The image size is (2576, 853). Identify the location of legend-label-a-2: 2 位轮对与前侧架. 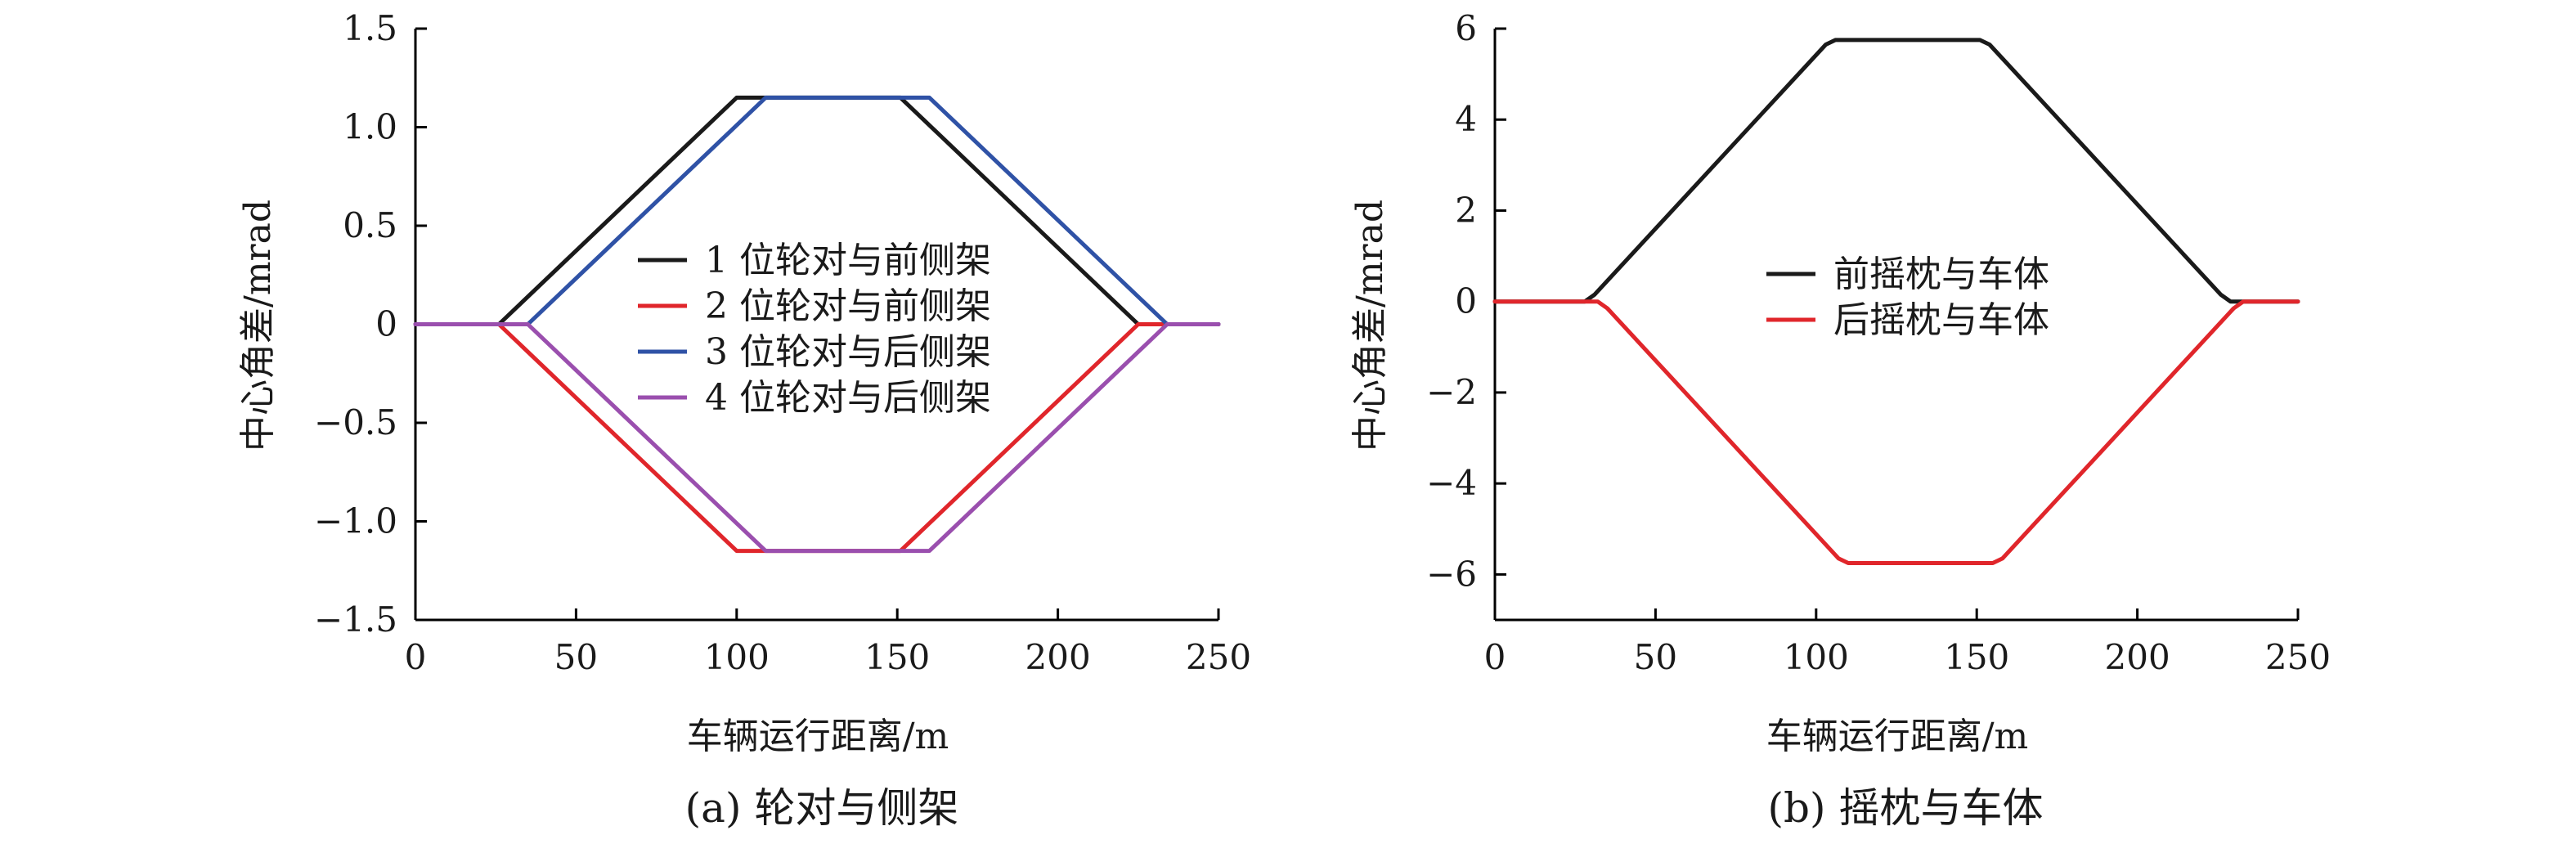
(848, 306).